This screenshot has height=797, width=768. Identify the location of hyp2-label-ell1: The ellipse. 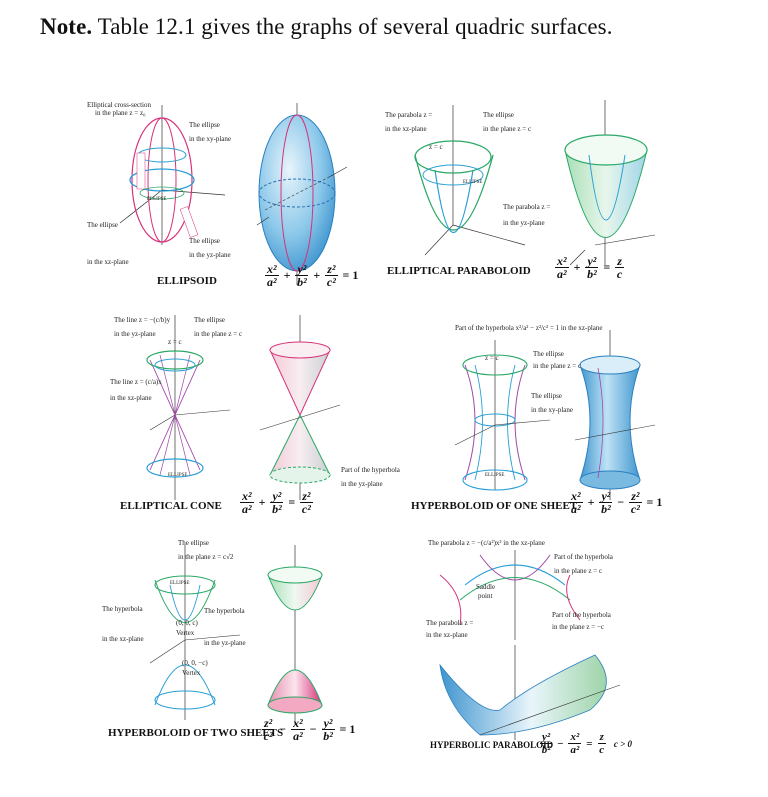
(193, 543).